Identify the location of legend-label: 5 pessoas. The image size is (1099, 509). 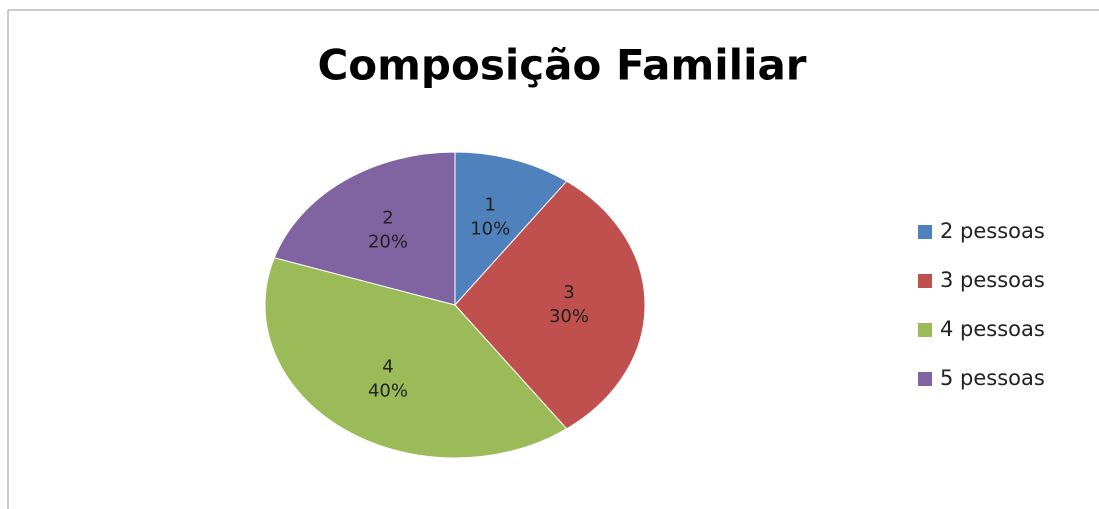
(992, 378).